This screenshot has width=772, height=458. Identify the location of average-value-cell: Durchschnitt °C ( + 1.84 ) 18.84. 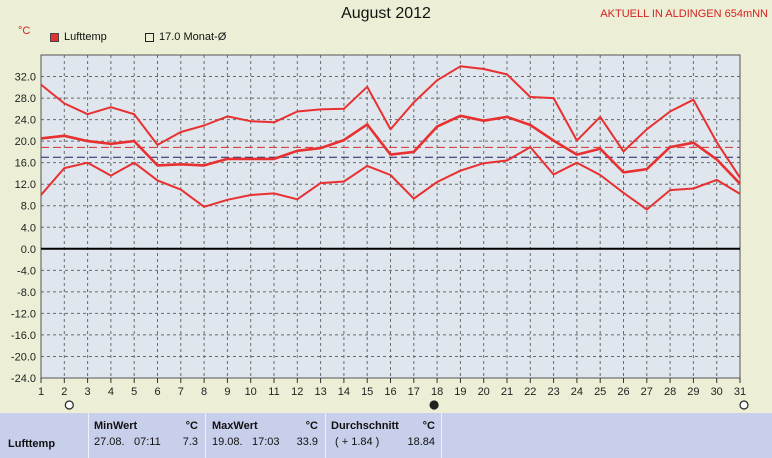
(385, 435).